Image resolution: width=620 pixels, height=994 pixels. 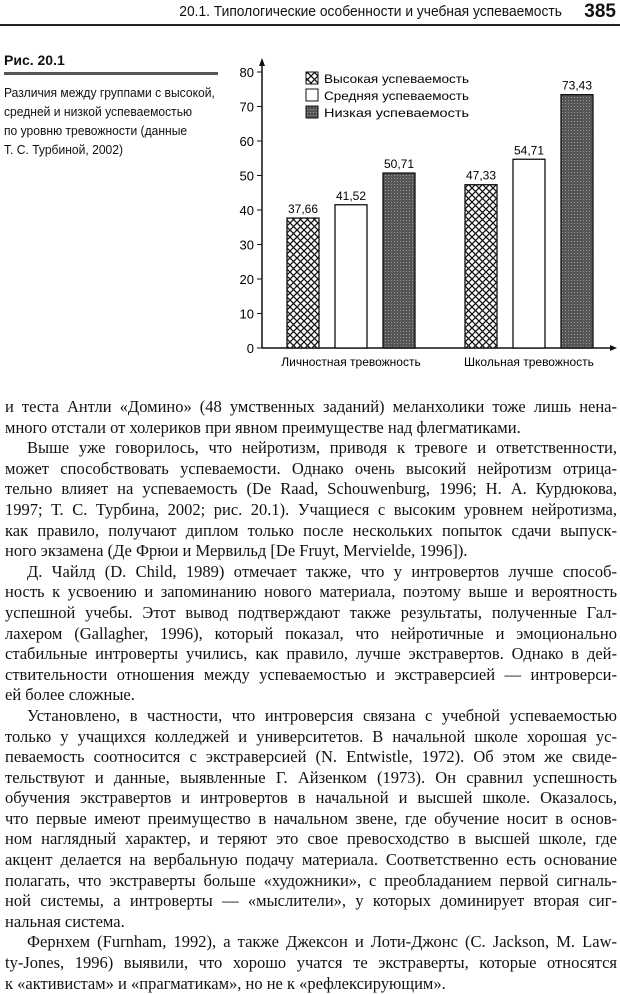 What do you see at coordinates (247, 314) in the screenshot?
I see `y-tick-label: 10` at bounding box center [247, 314].